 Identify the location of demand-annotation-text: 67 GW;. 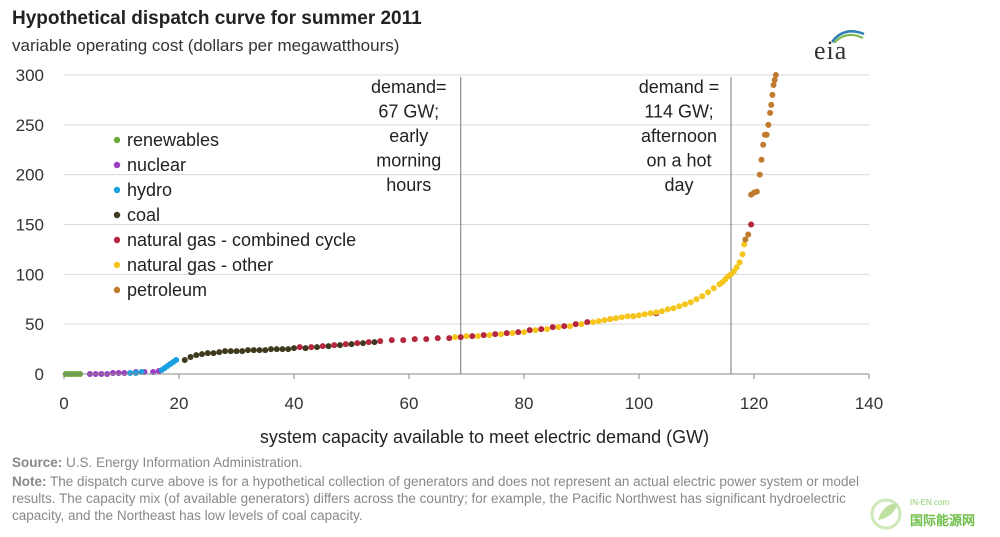
(408, 112).